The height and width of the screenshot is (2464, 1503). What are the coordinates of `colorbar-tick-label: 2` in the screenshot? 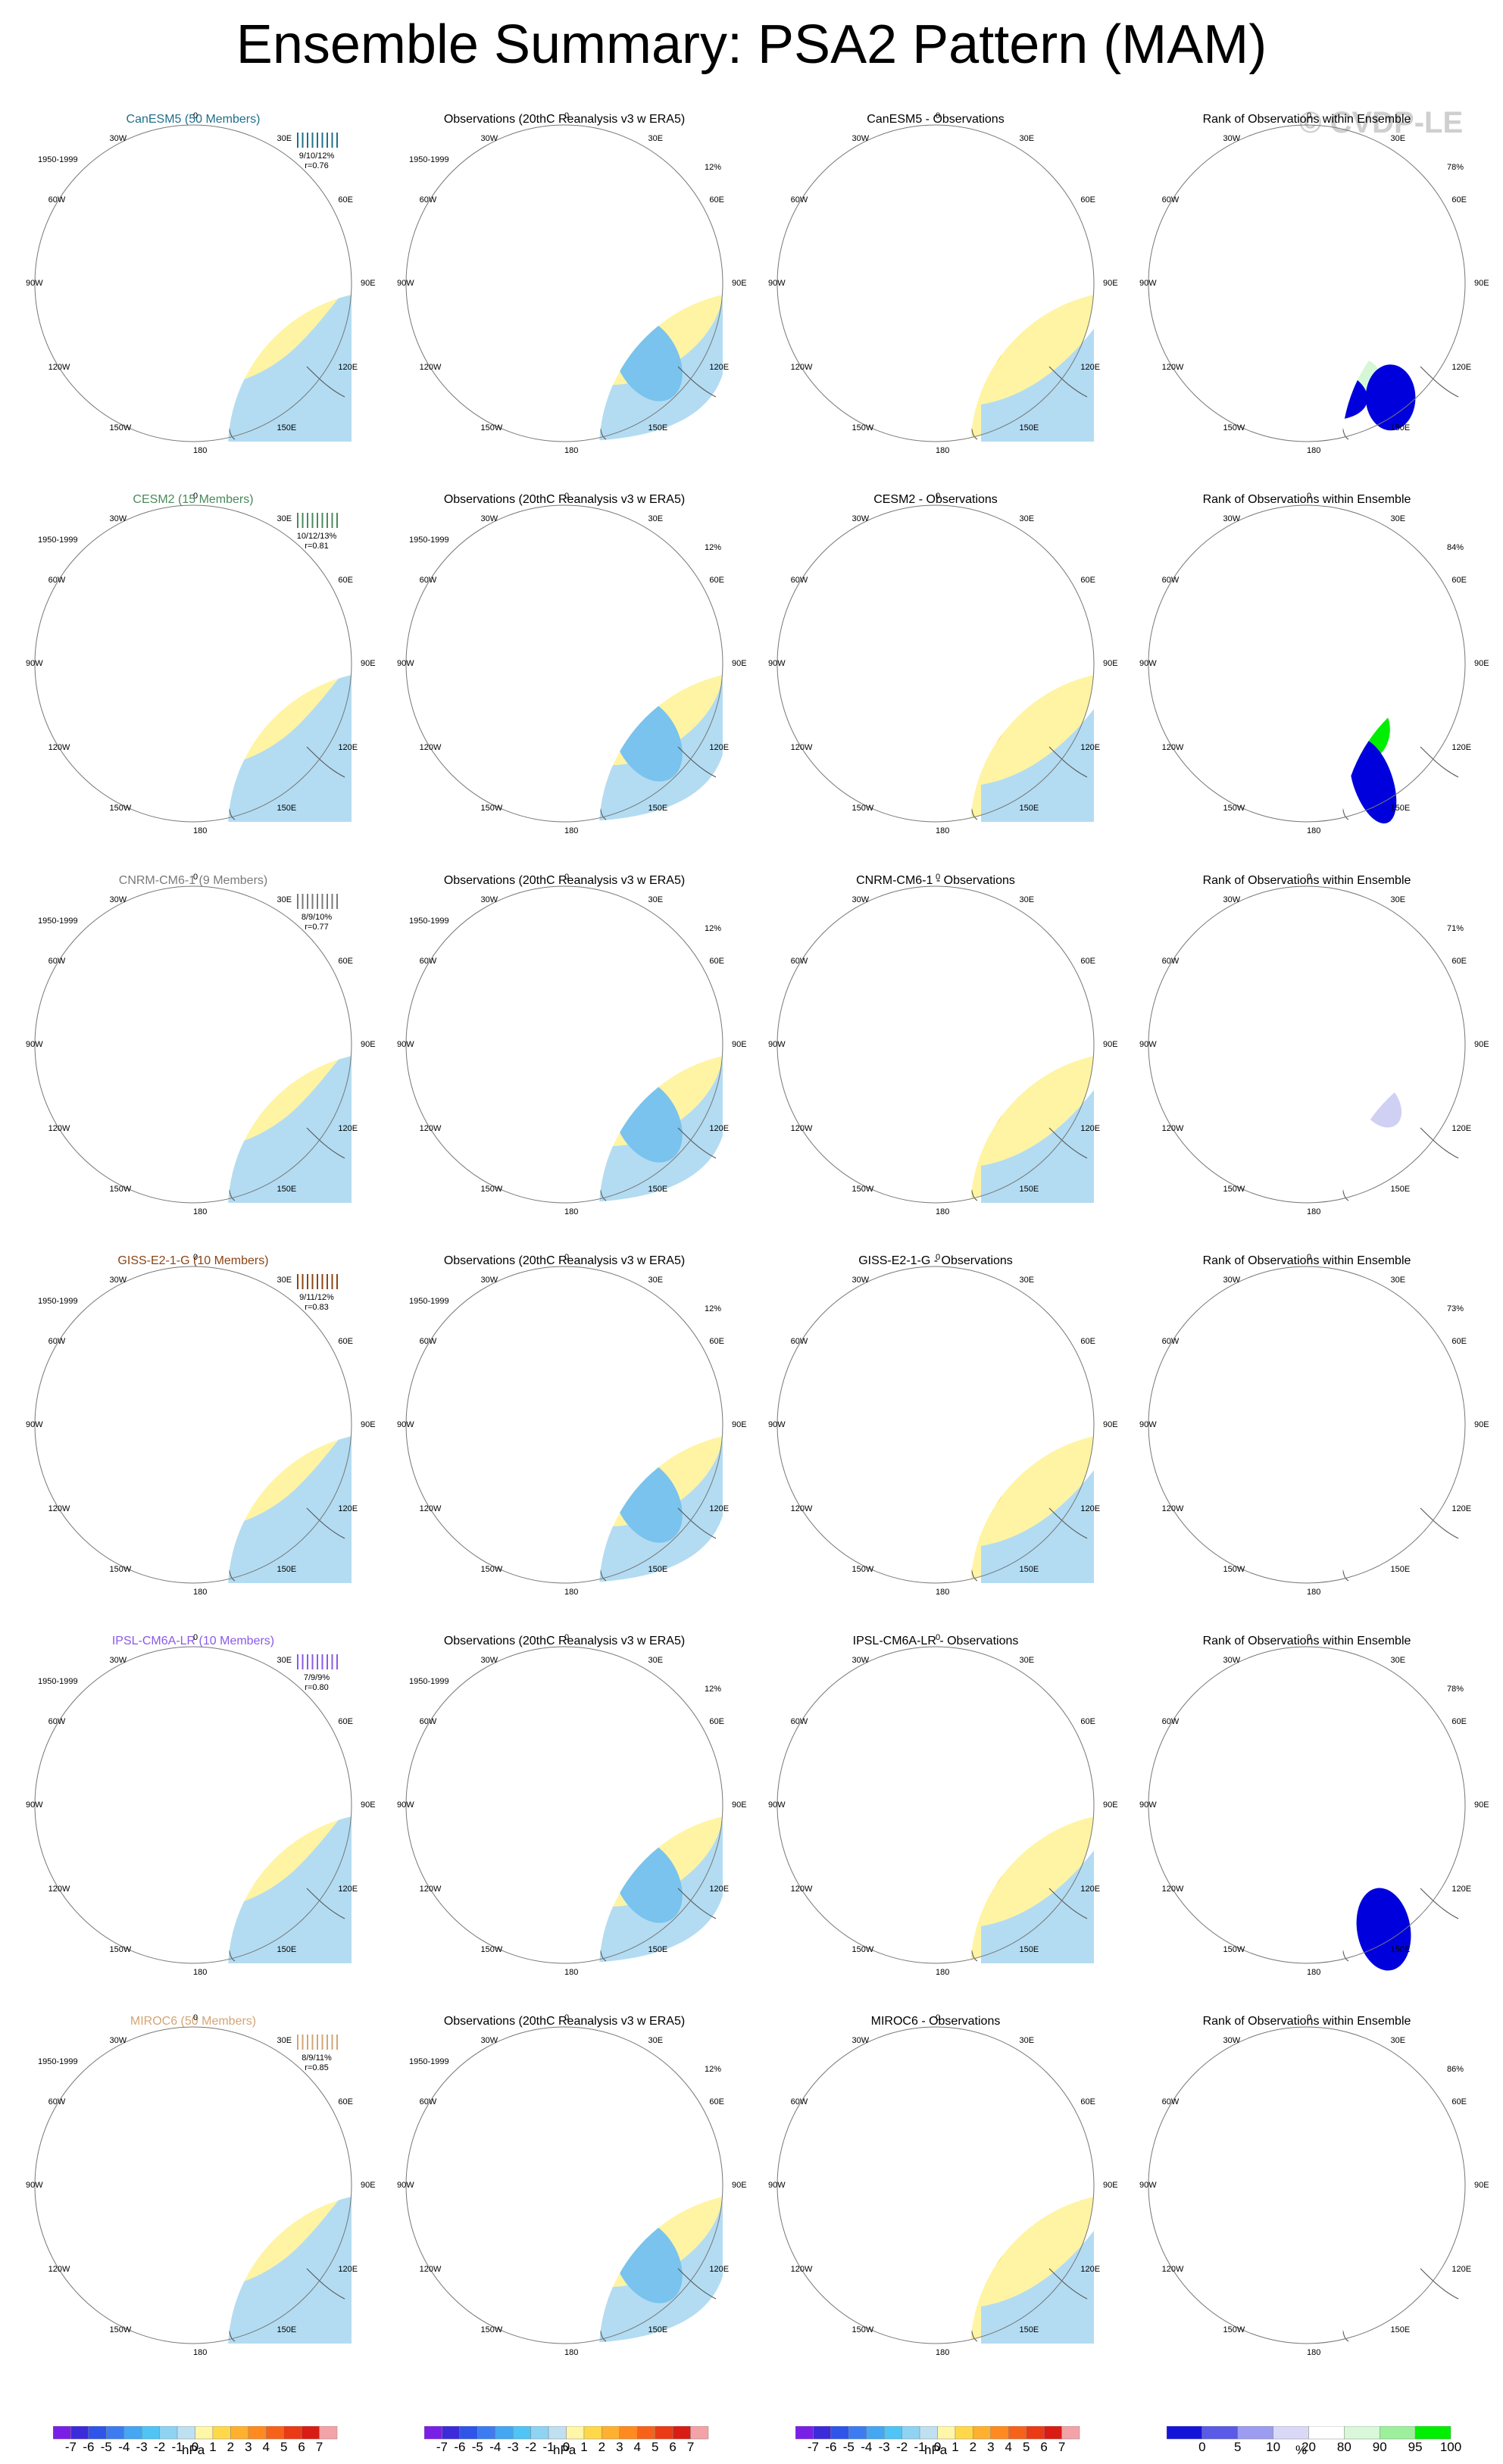 It's located at (973, 2447).